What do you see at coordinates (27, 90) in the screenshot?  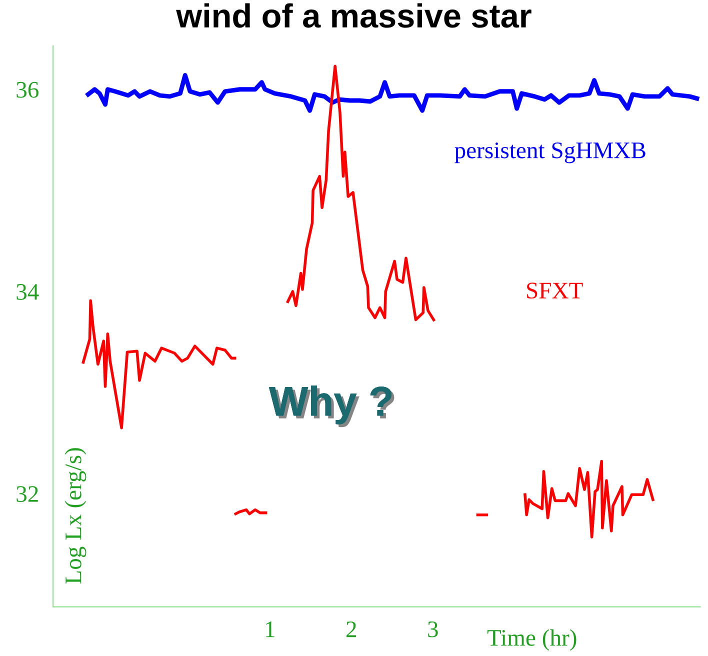 I see `y-tick-label: 36` at bounding box center [27, 90].